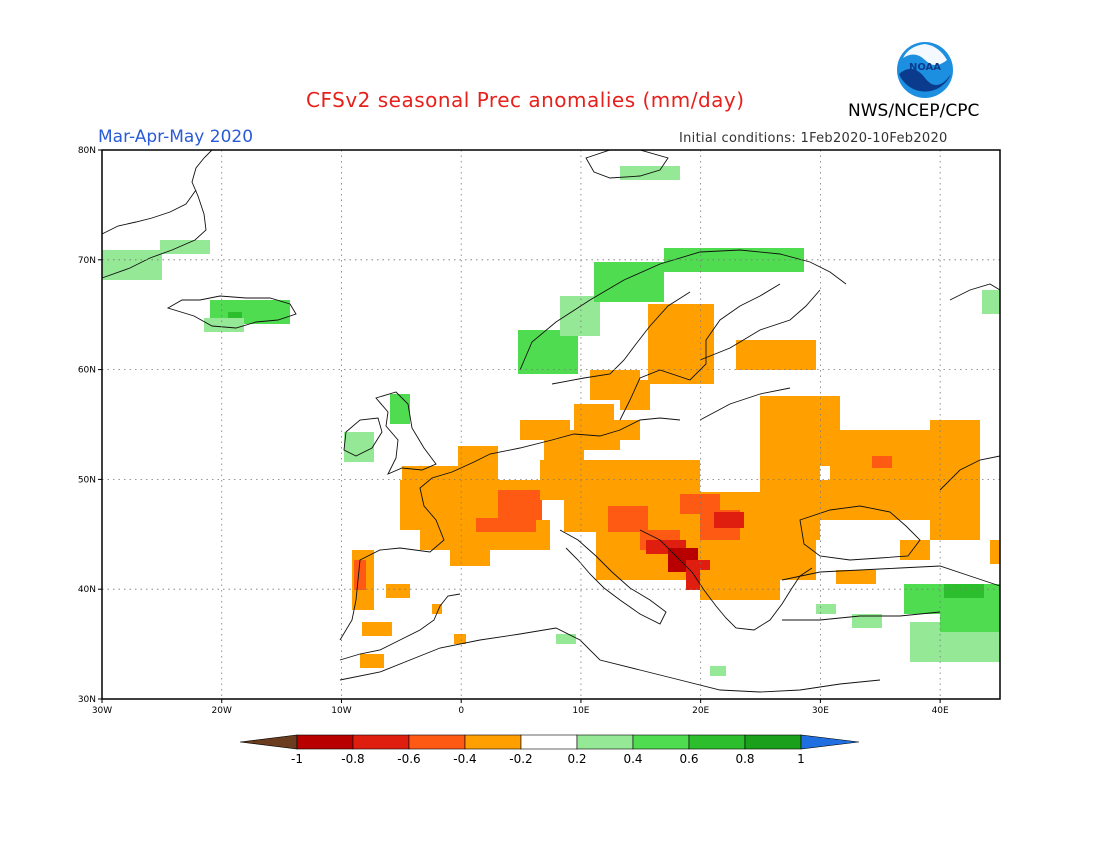  Describe the element at coordinates (408, 759) in the screenshot. I see `colorbar-label: -0.6` at that location.